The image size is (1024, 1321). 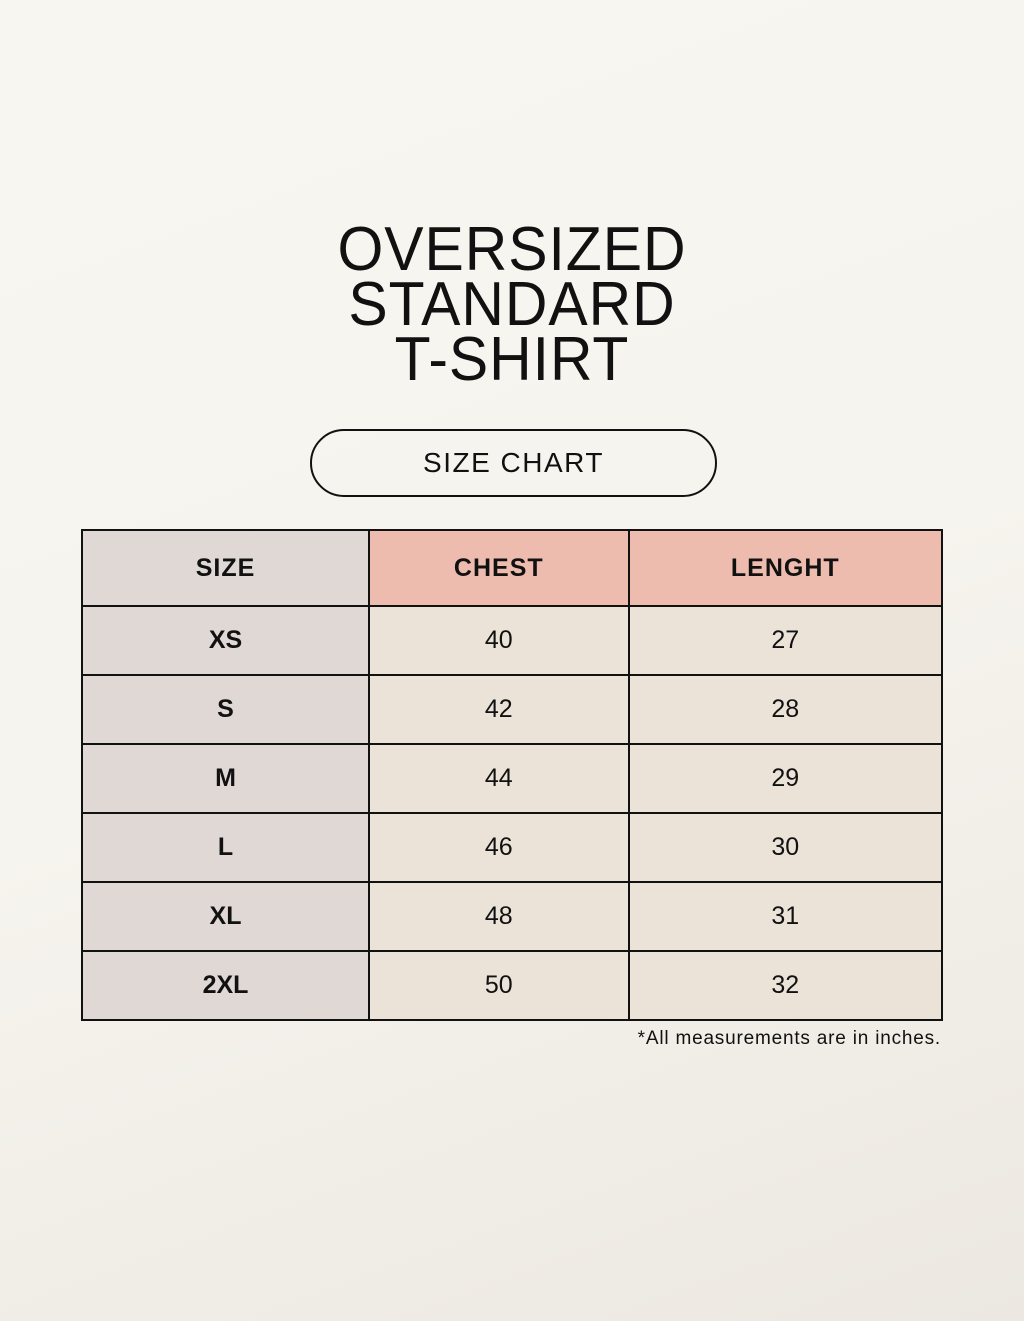 I want to click on table-row: XL 48 31, so click(x=512, y=916).